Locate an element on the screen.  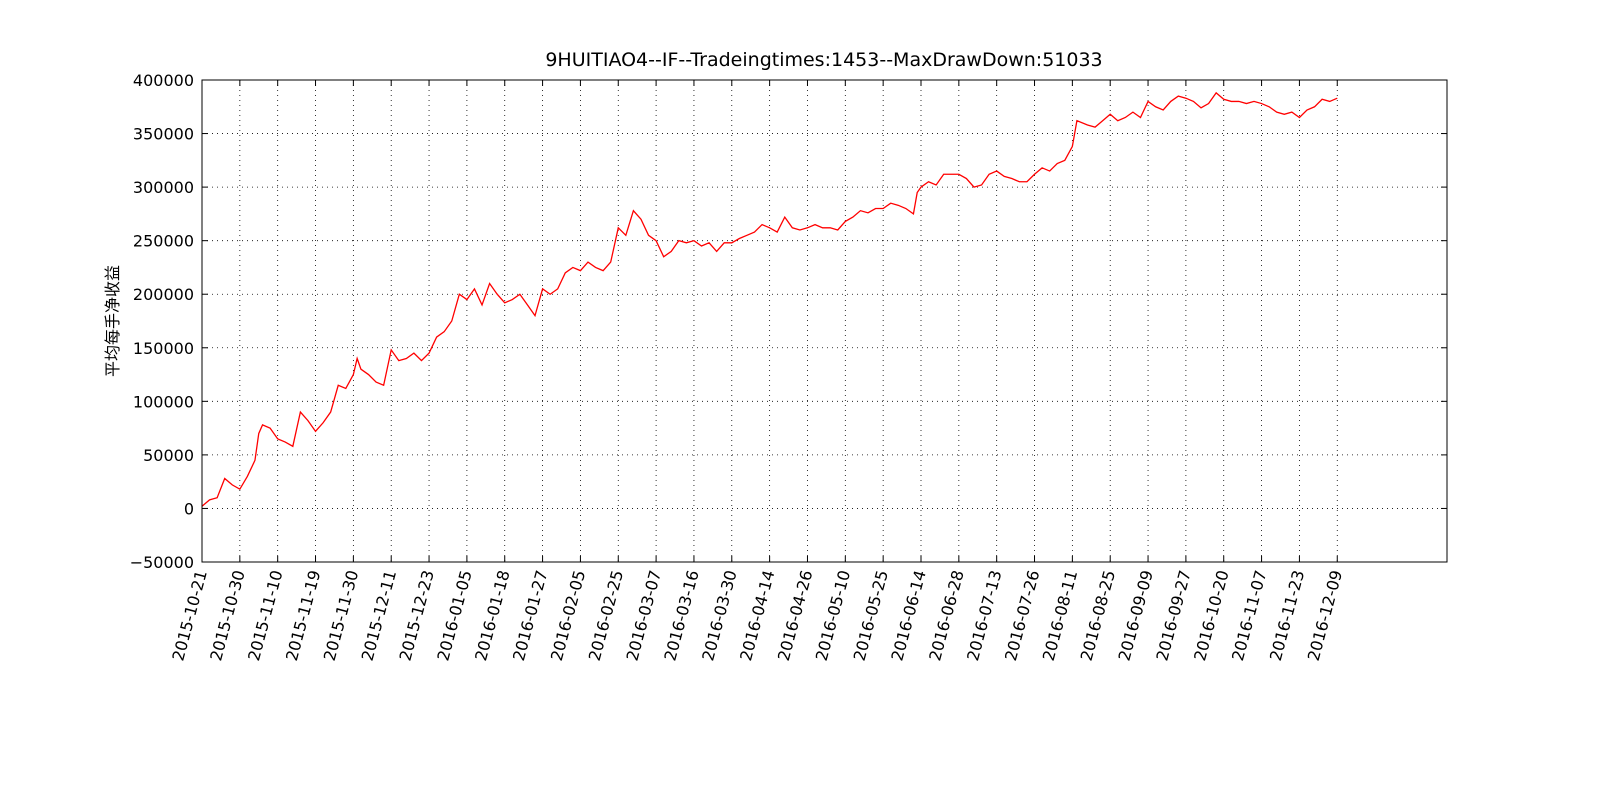
y-tick-label: −50000 is located at coordinates (162, 562).